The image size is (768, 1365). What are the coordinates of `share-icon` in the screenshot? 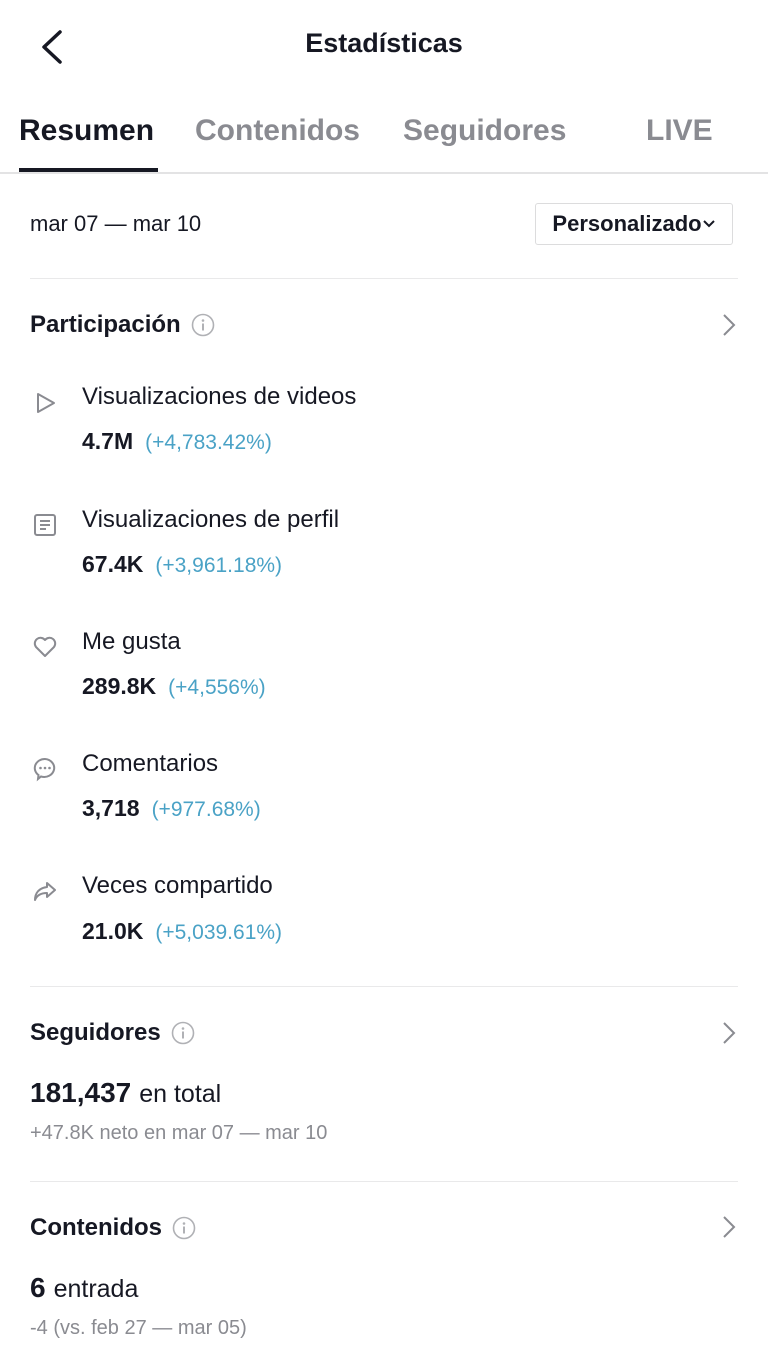 It's located at (45, 891).